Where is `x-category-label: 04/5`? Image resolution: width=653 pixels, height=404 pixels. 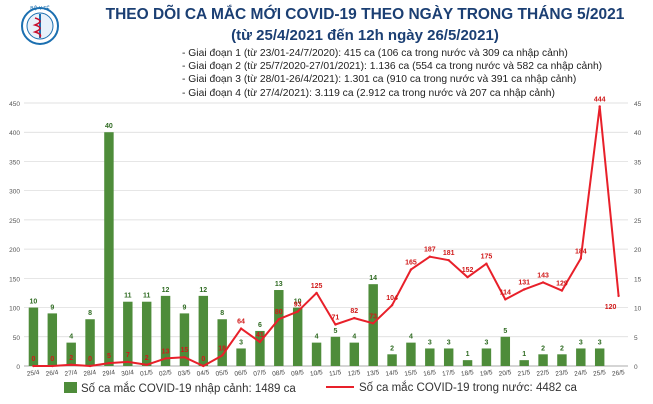
x-category-label: 04/5 is located at coordinates (203, 373).